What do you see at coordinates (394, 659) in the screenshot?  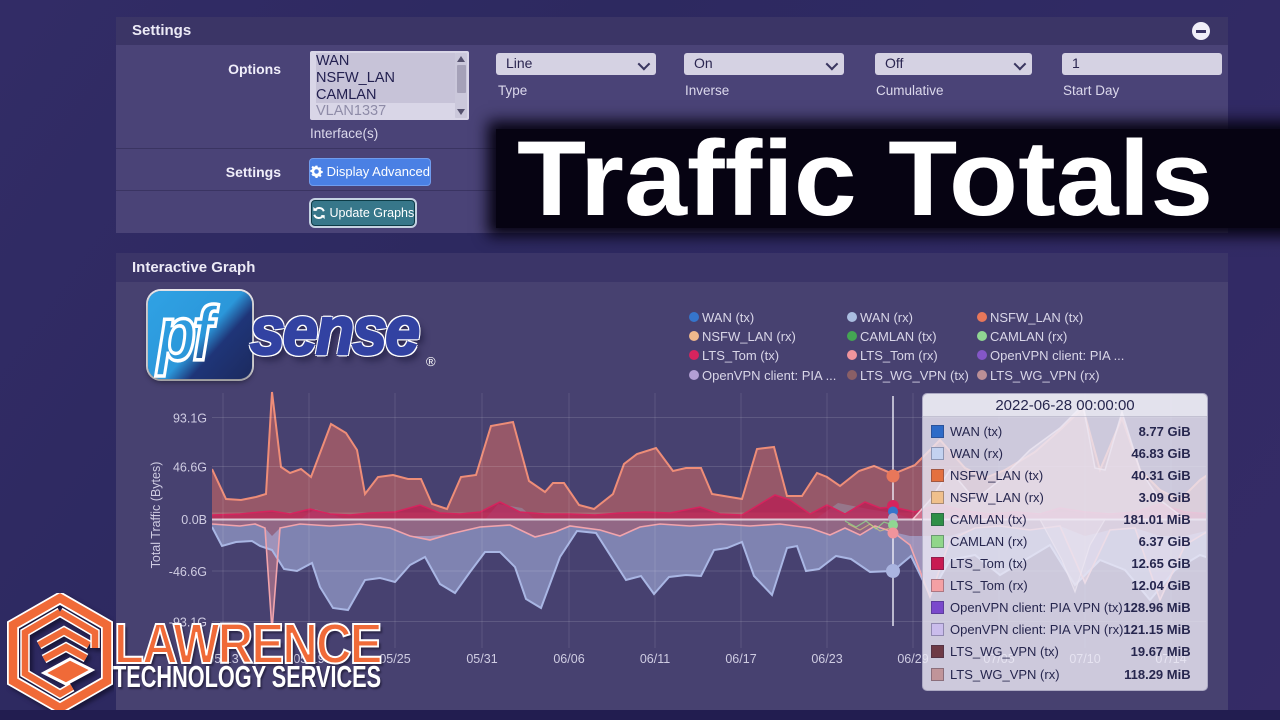 I see `svg-text: 05/25` at bounding box center [394, 659].